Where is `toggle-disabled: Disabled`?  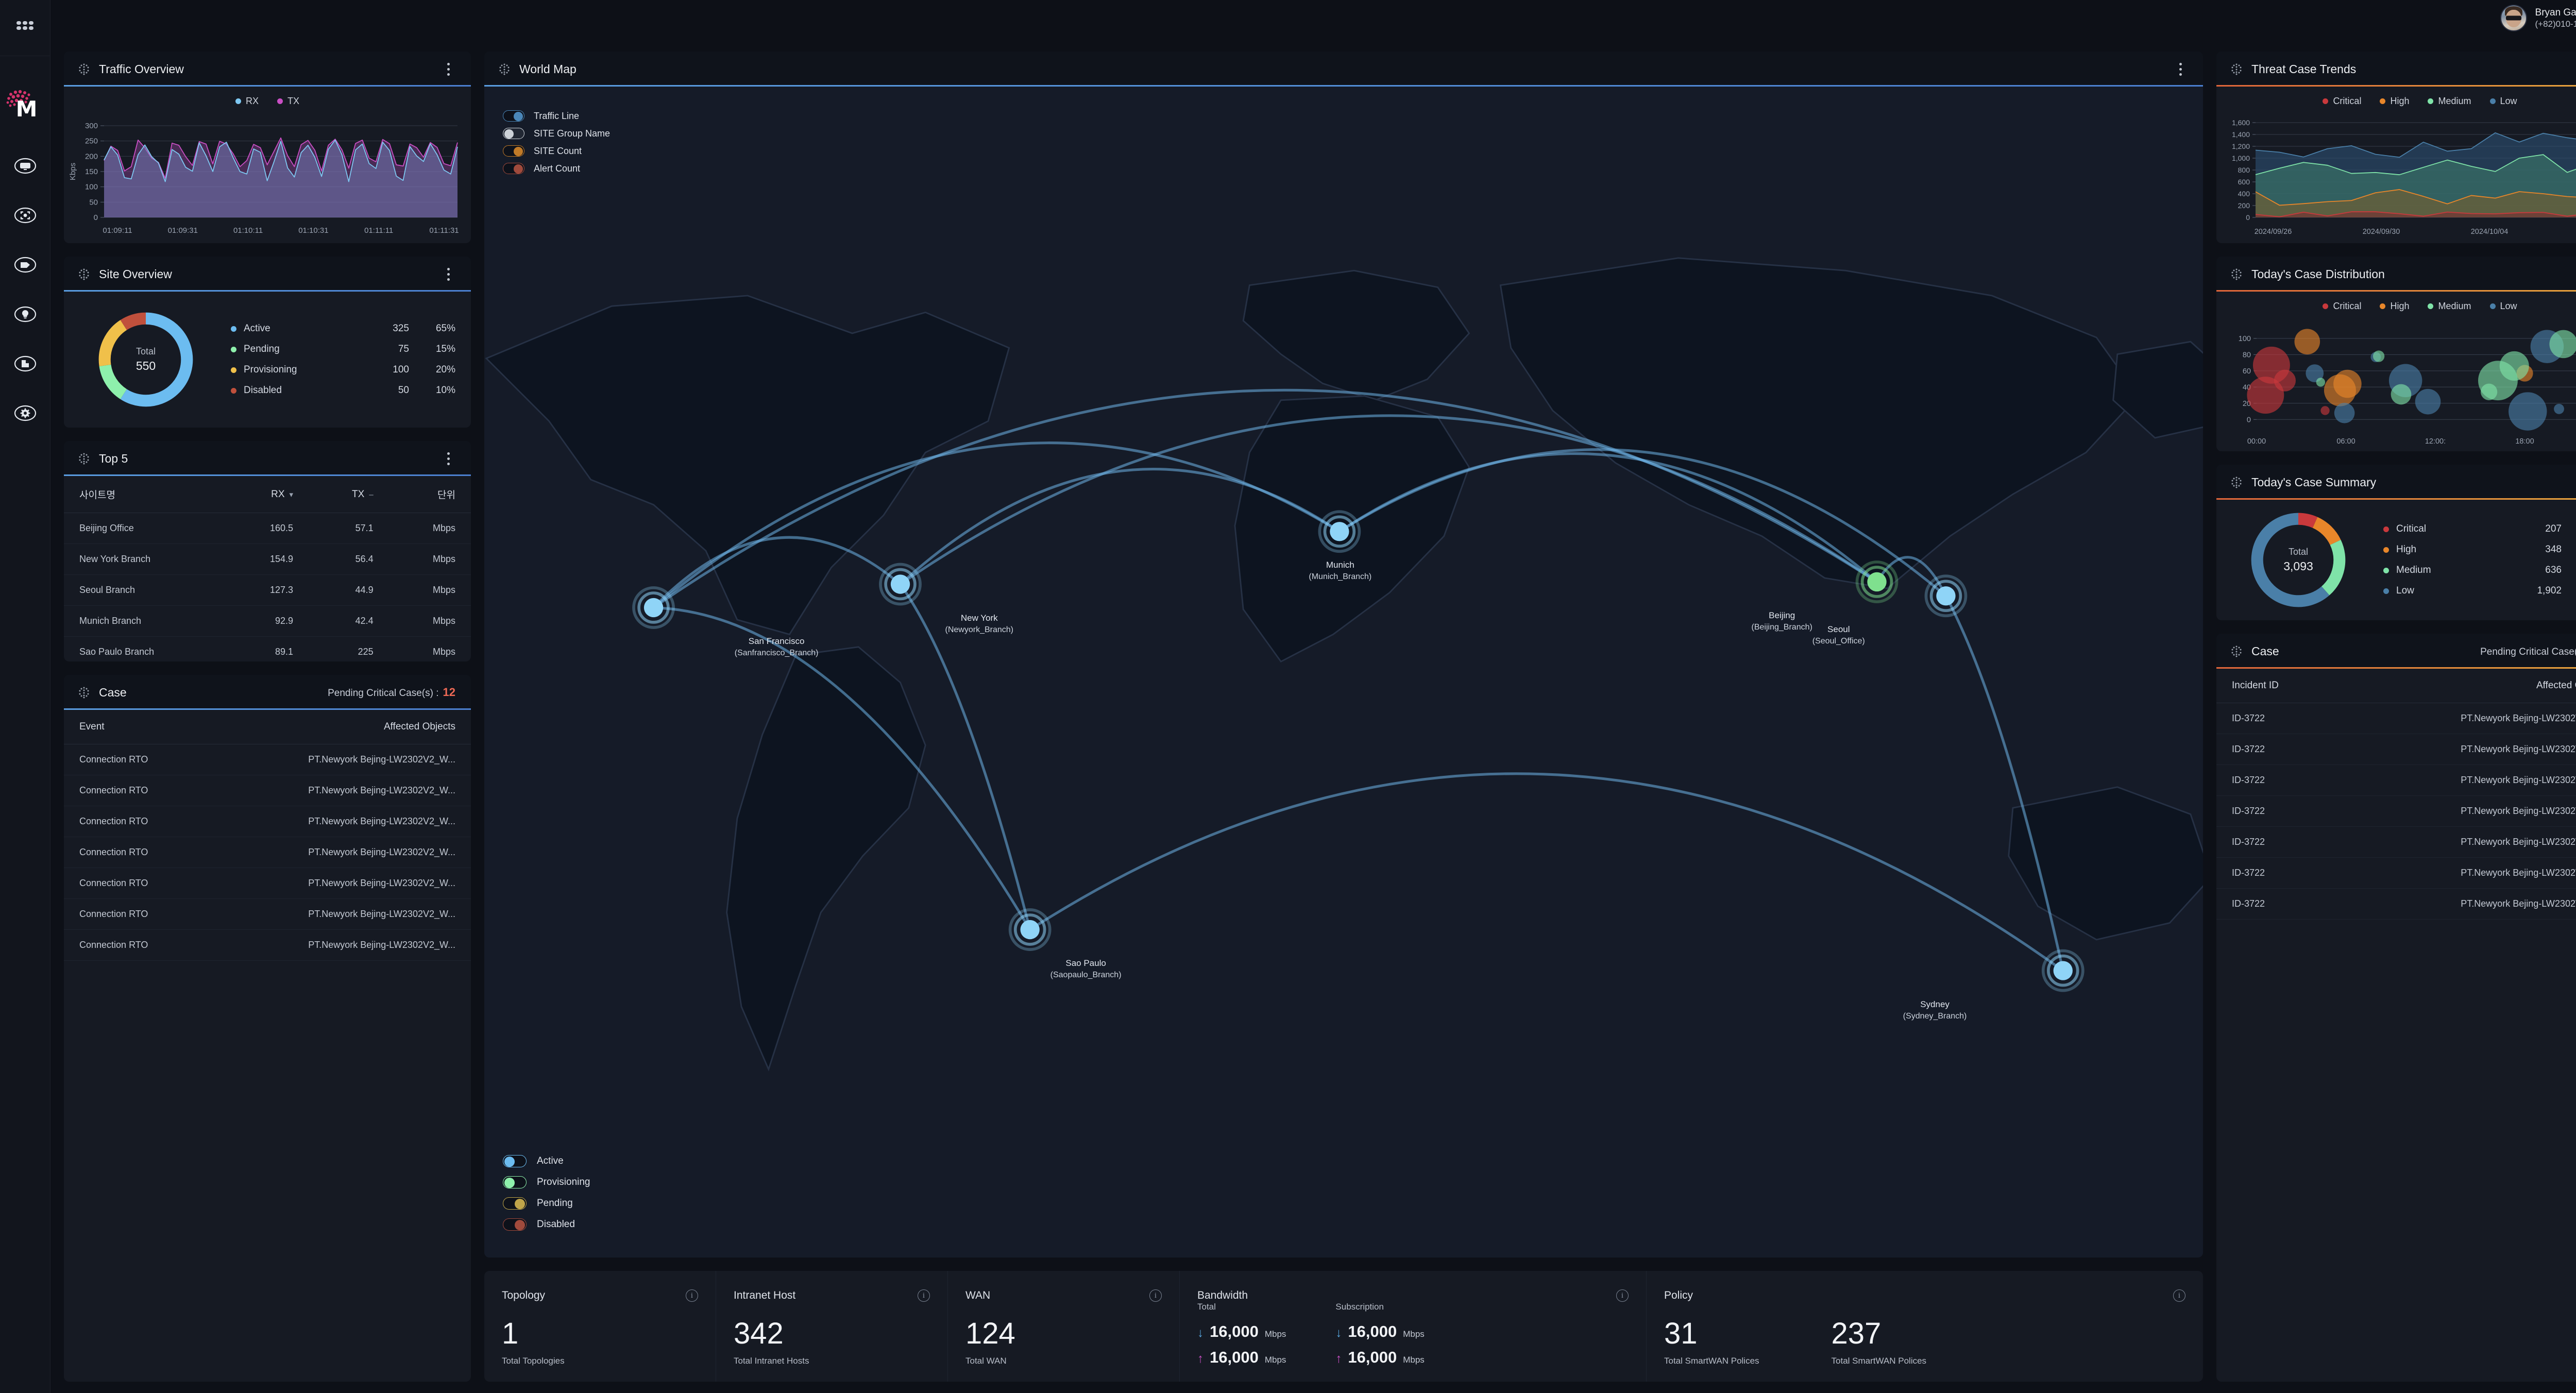 toggle-disabled: Disabled is located at coordinates (546, 1224).